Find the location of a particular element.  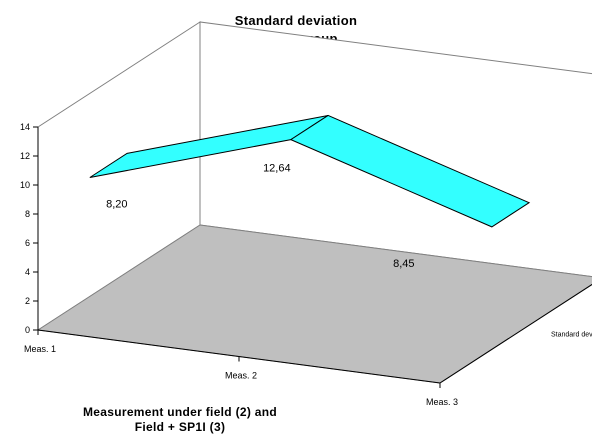

chart-title: Standard deviation is located at coordinates (296, 20).